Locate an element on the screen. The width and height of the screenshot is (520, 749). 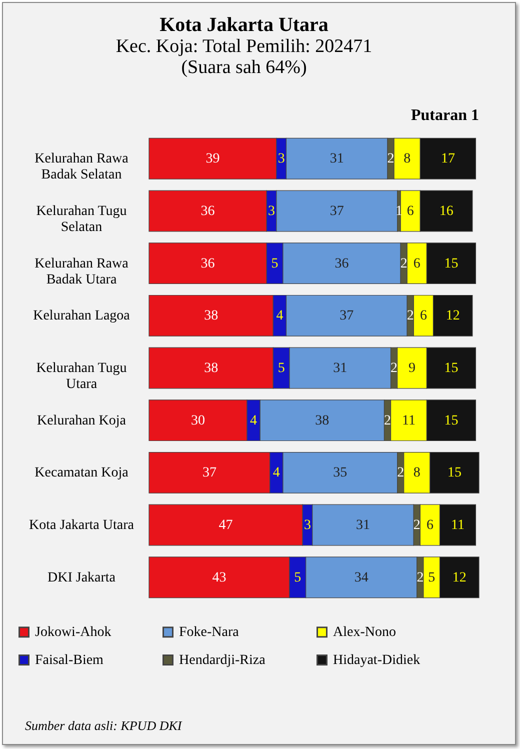
data-label: 47 is located at coordinates (225, 526).